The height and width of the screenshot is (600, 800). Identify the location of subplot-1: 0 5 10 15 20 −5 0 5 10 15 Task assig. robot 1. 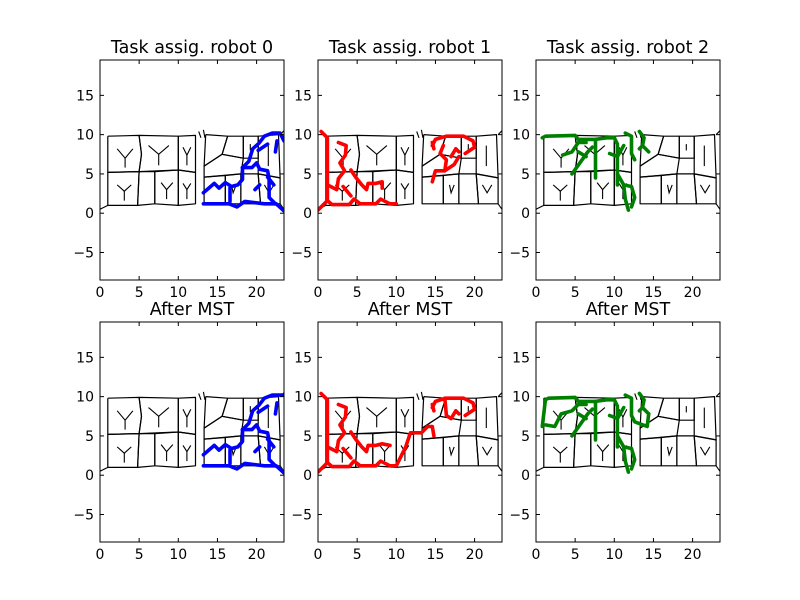
(397, 169).